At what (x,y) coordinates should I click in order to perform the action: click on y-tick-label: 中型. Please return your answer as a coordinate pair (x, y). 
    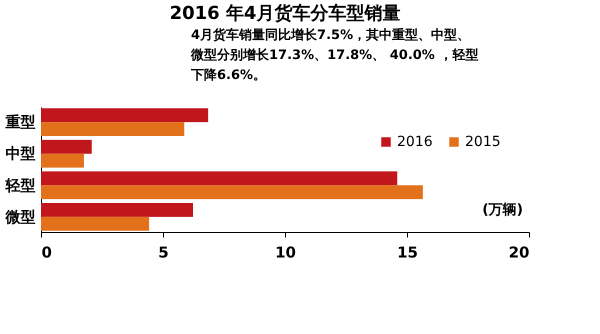
    Looking at the image, I should click on (21, 153).